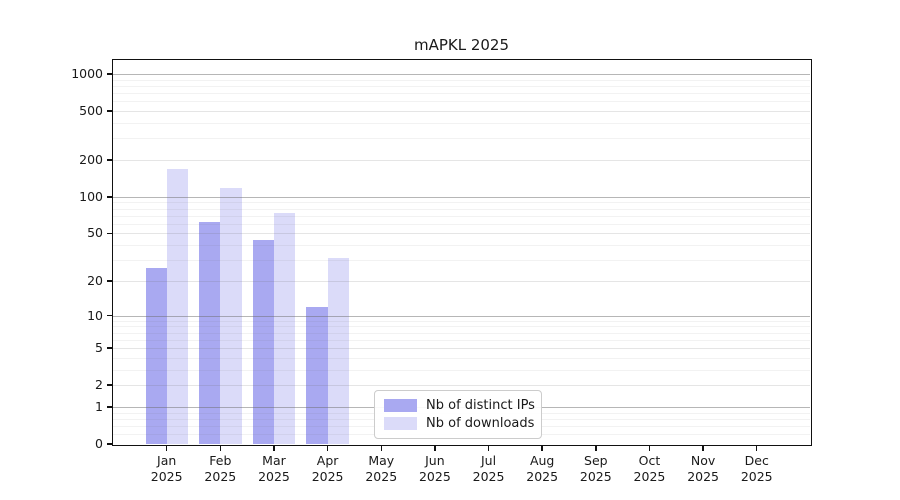  Describe the element at coordinates (274, 448) in the screenshot. I see `x-tick-mar` at that location.